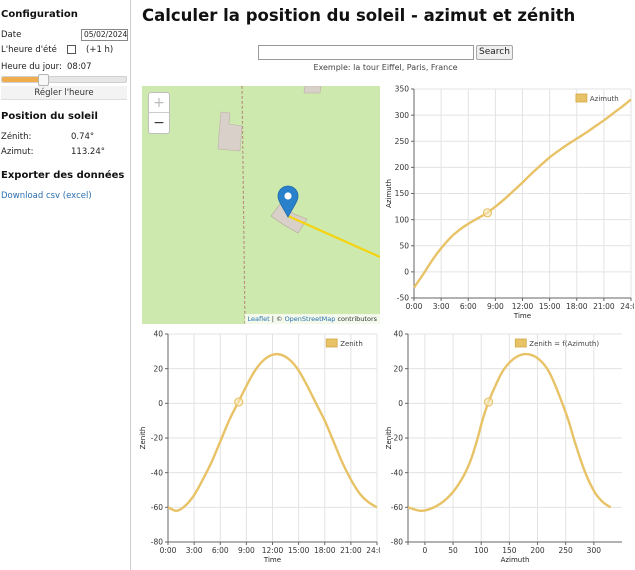 This screenshot has height=570, width=635. What do you see at coordinates (11, 35) in the screenshot?
I see `date-label: Date` at bounding box center [11, 35].